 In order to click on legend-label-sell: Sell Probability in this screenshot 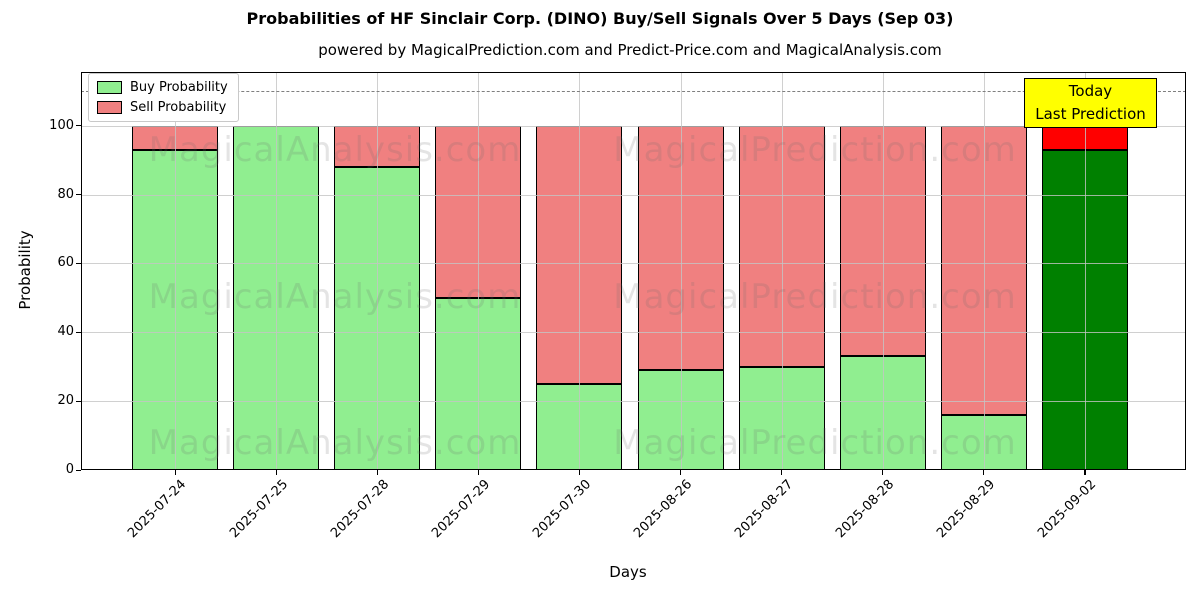, I will do `click(178, 107)`.